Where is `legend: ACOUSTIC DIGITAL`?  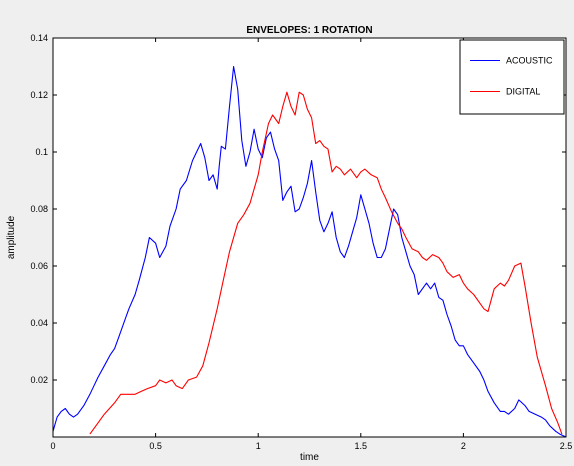
legend: ACOUSTIC DIGITAL is located at coordinates (512, 77).